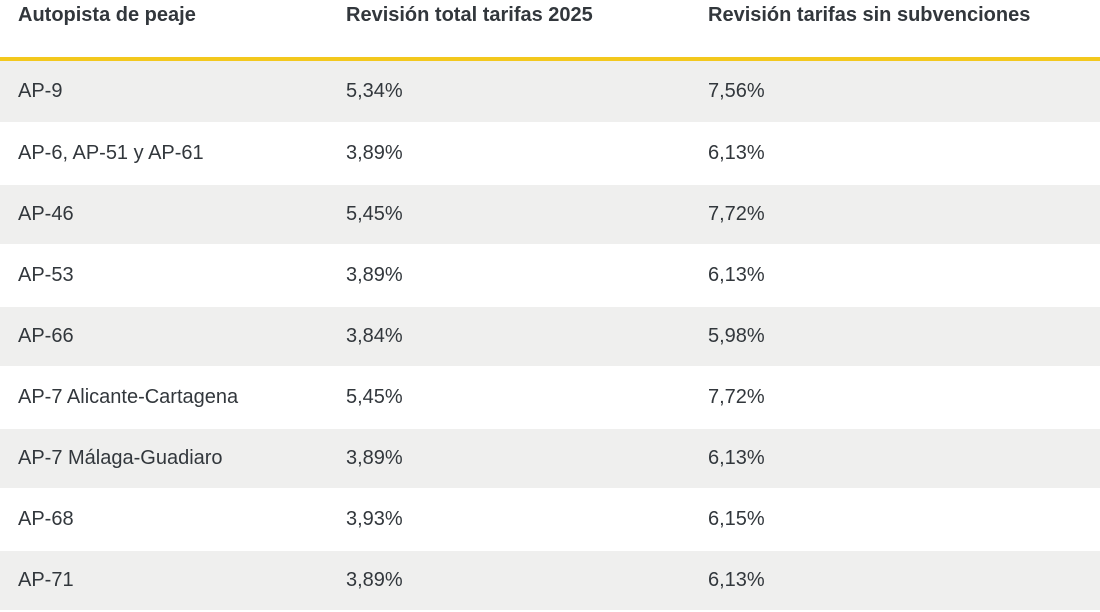  I want to click on tariff-value-cell: 6,15%, so click(895, 519).